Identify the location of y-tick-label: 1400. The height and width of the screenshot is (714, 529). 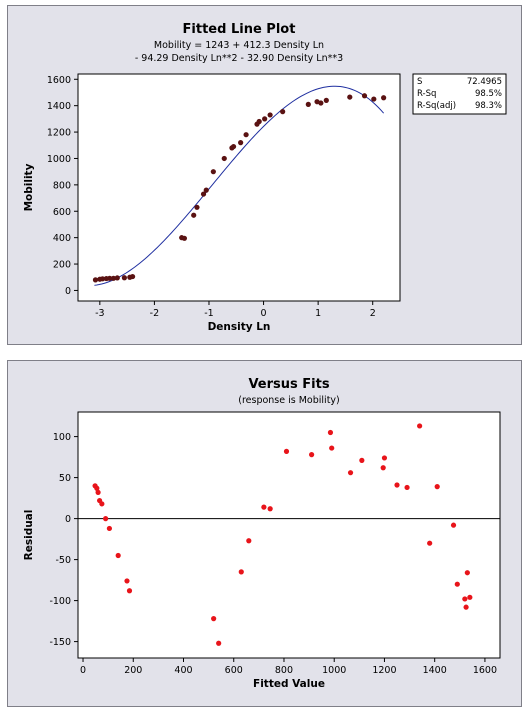
(59, 106).